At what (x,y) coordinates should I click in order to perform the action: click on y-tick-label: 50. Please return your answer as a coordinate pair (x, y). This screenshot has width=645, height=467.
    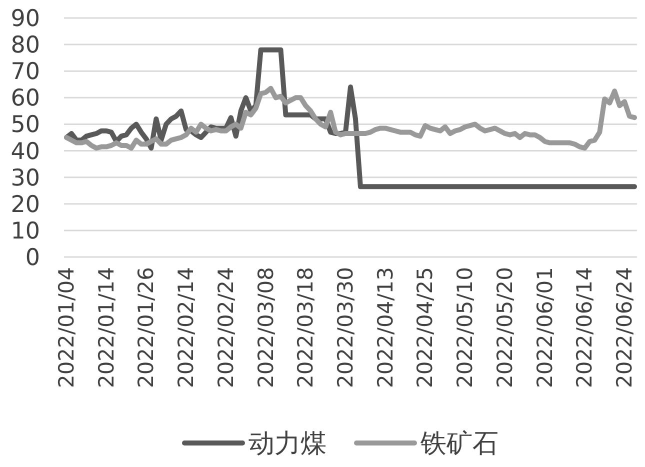
    Looking at the image, I should click on (25, 125).